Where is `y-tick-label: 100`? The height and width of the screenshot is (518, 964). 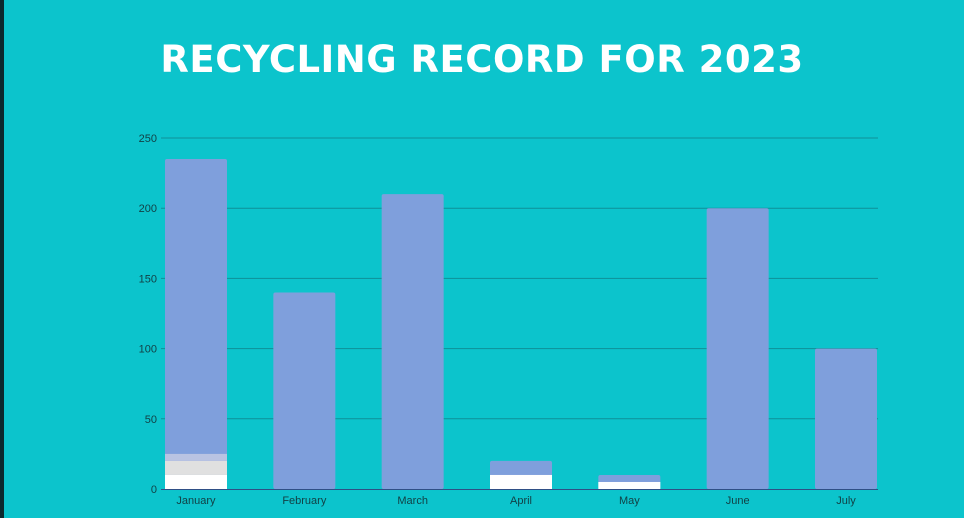
y-tick-label: 100 is located at coordinates (148, 350).